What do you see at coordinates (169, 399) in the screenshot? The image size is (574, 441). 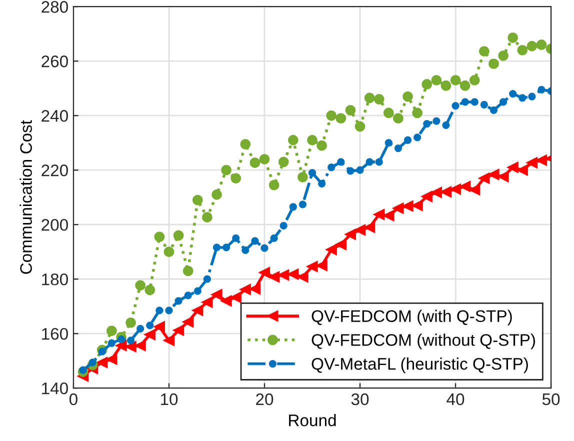 I see `x-tick-label: 10` at bounding box center [169, 399].